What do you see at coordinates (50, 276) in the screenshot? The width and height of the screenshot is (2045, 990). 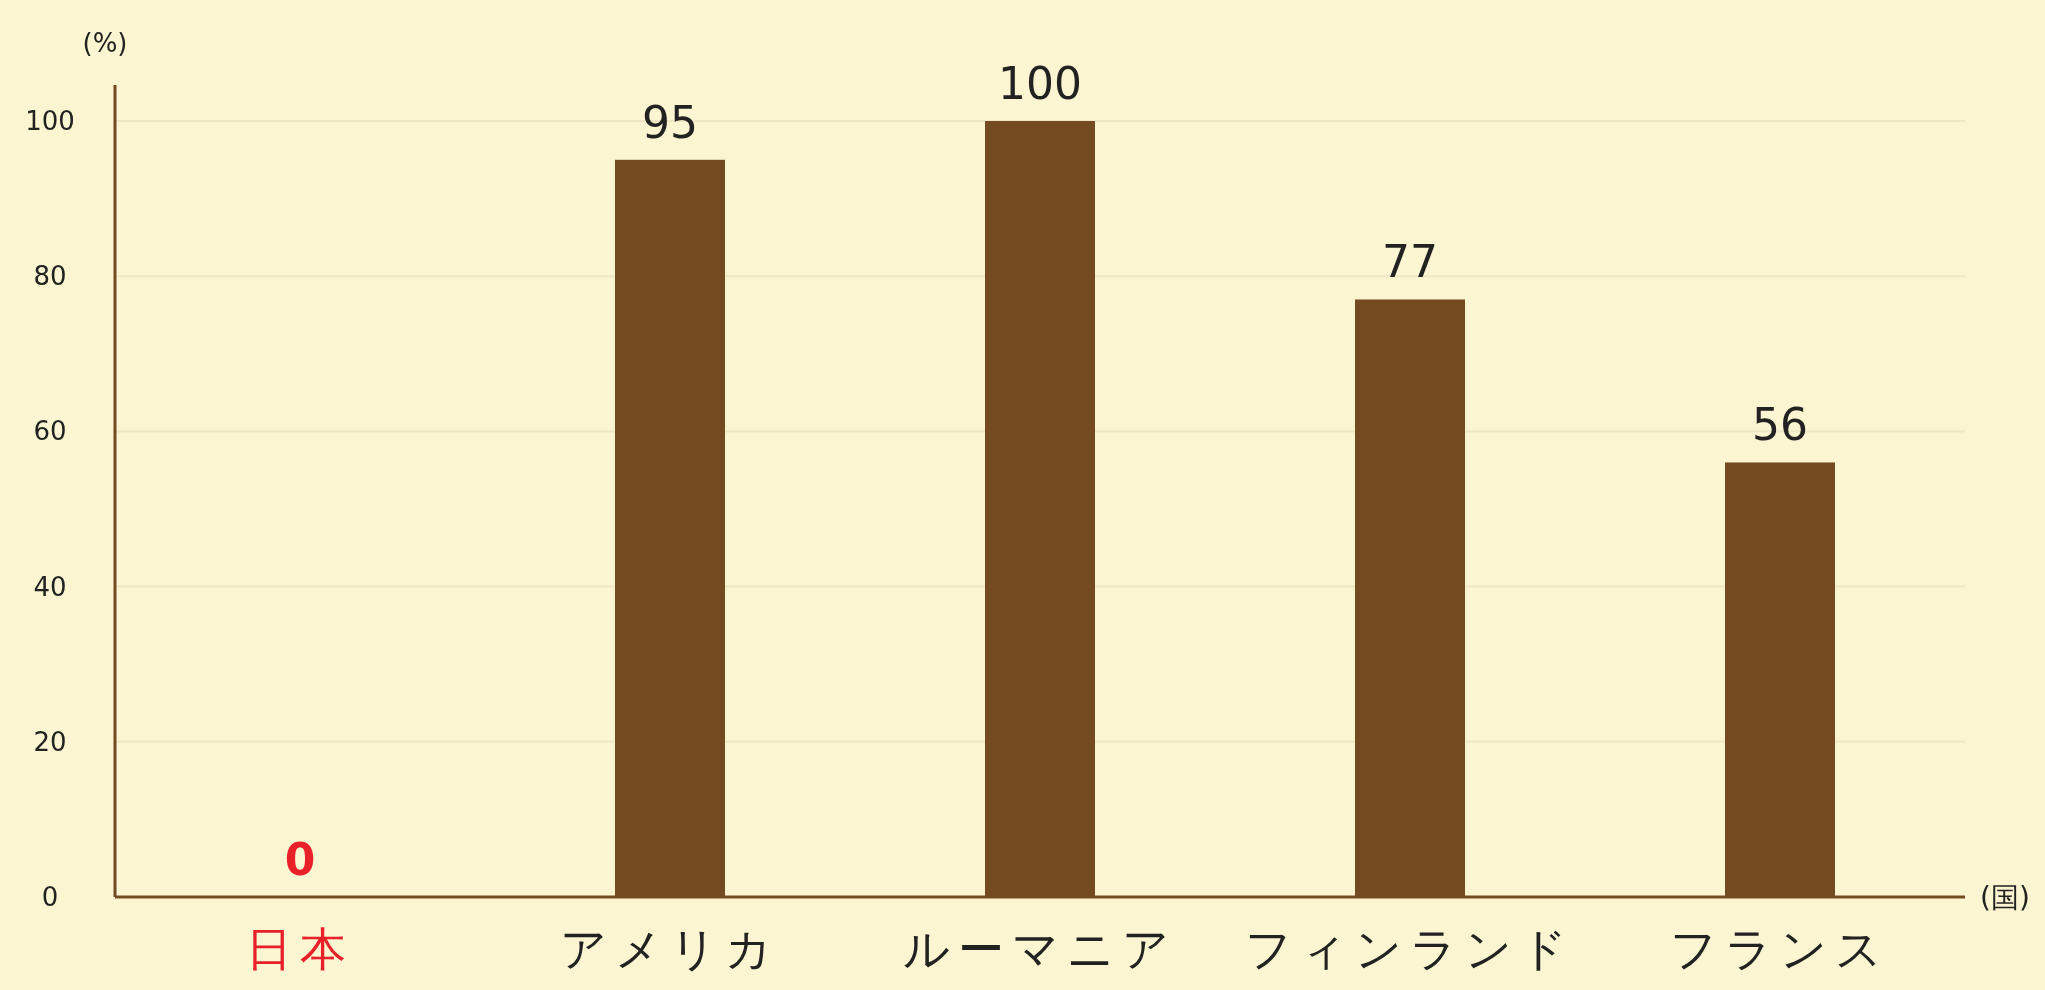 I see `y-tick-label: 80` at bounding box center [50, 276].